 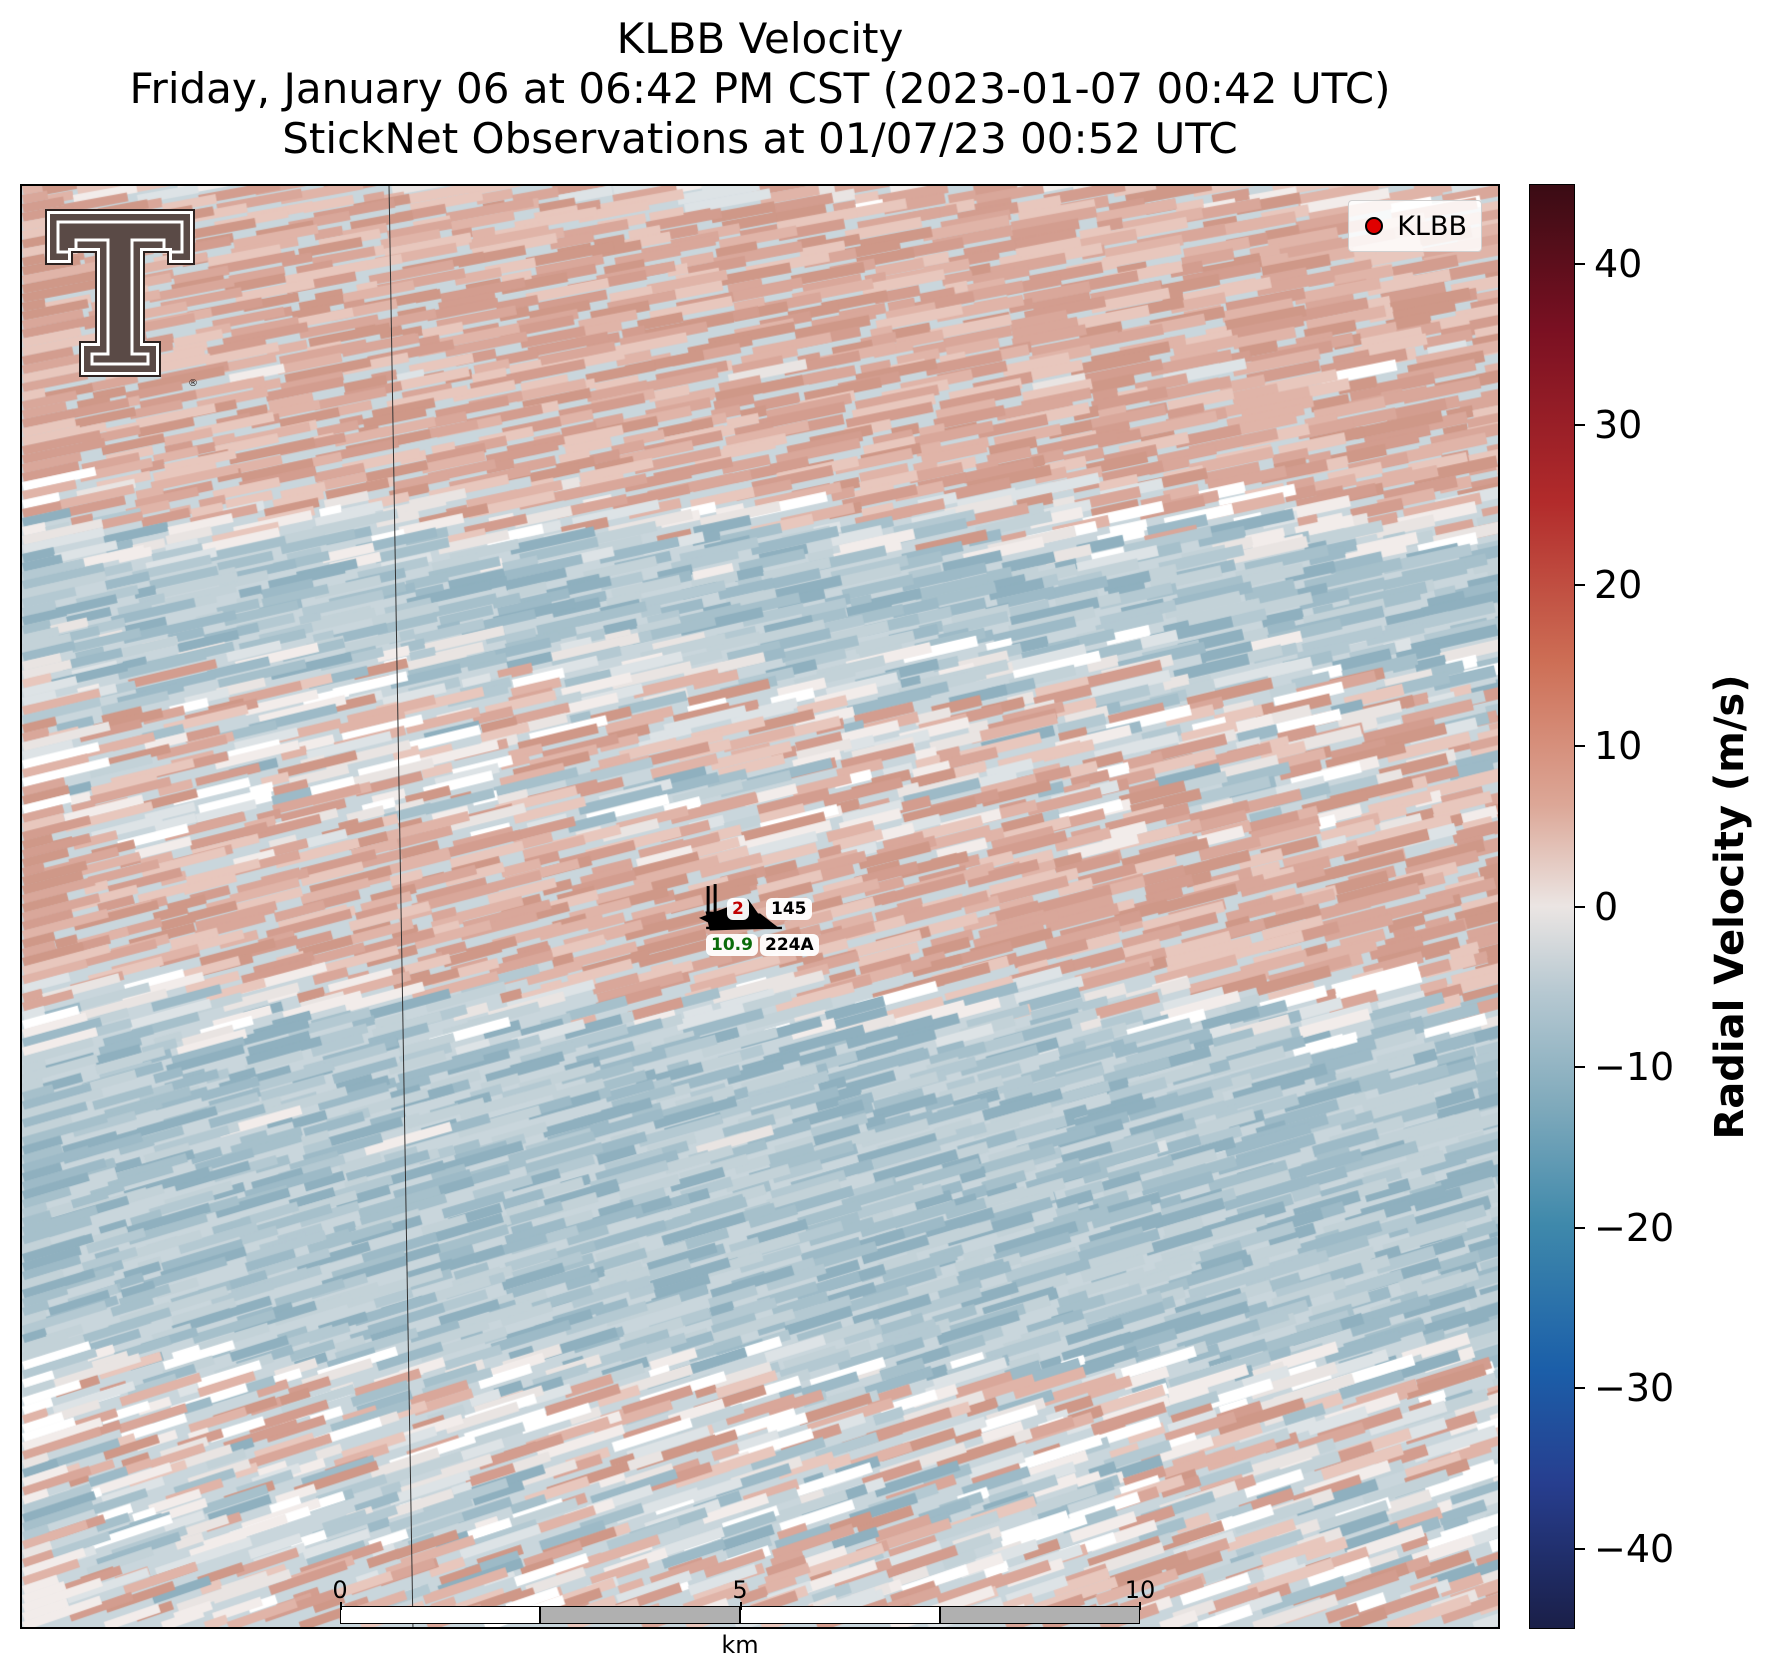 I want to click on colorbar-tick-label: 40, so click(x=1618, y=264).